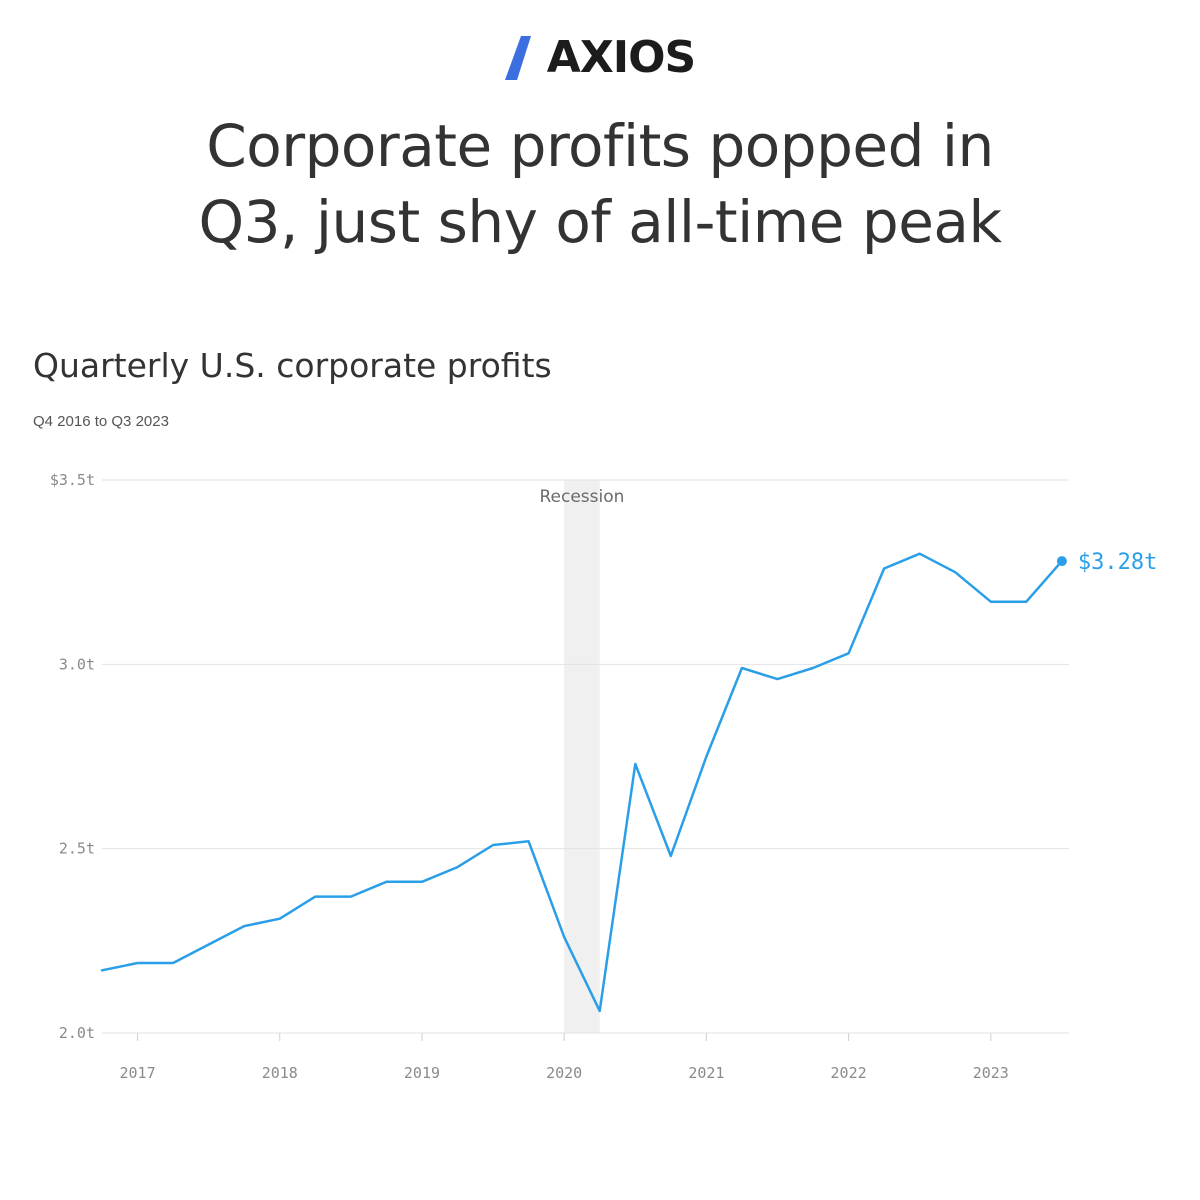 The height and width of the screenshot is (1200, 1200). Describe the element at coordinates (292, 365) in the screenshot. I see `chart-title: Quarterly U.S. corporate profits` at that location.